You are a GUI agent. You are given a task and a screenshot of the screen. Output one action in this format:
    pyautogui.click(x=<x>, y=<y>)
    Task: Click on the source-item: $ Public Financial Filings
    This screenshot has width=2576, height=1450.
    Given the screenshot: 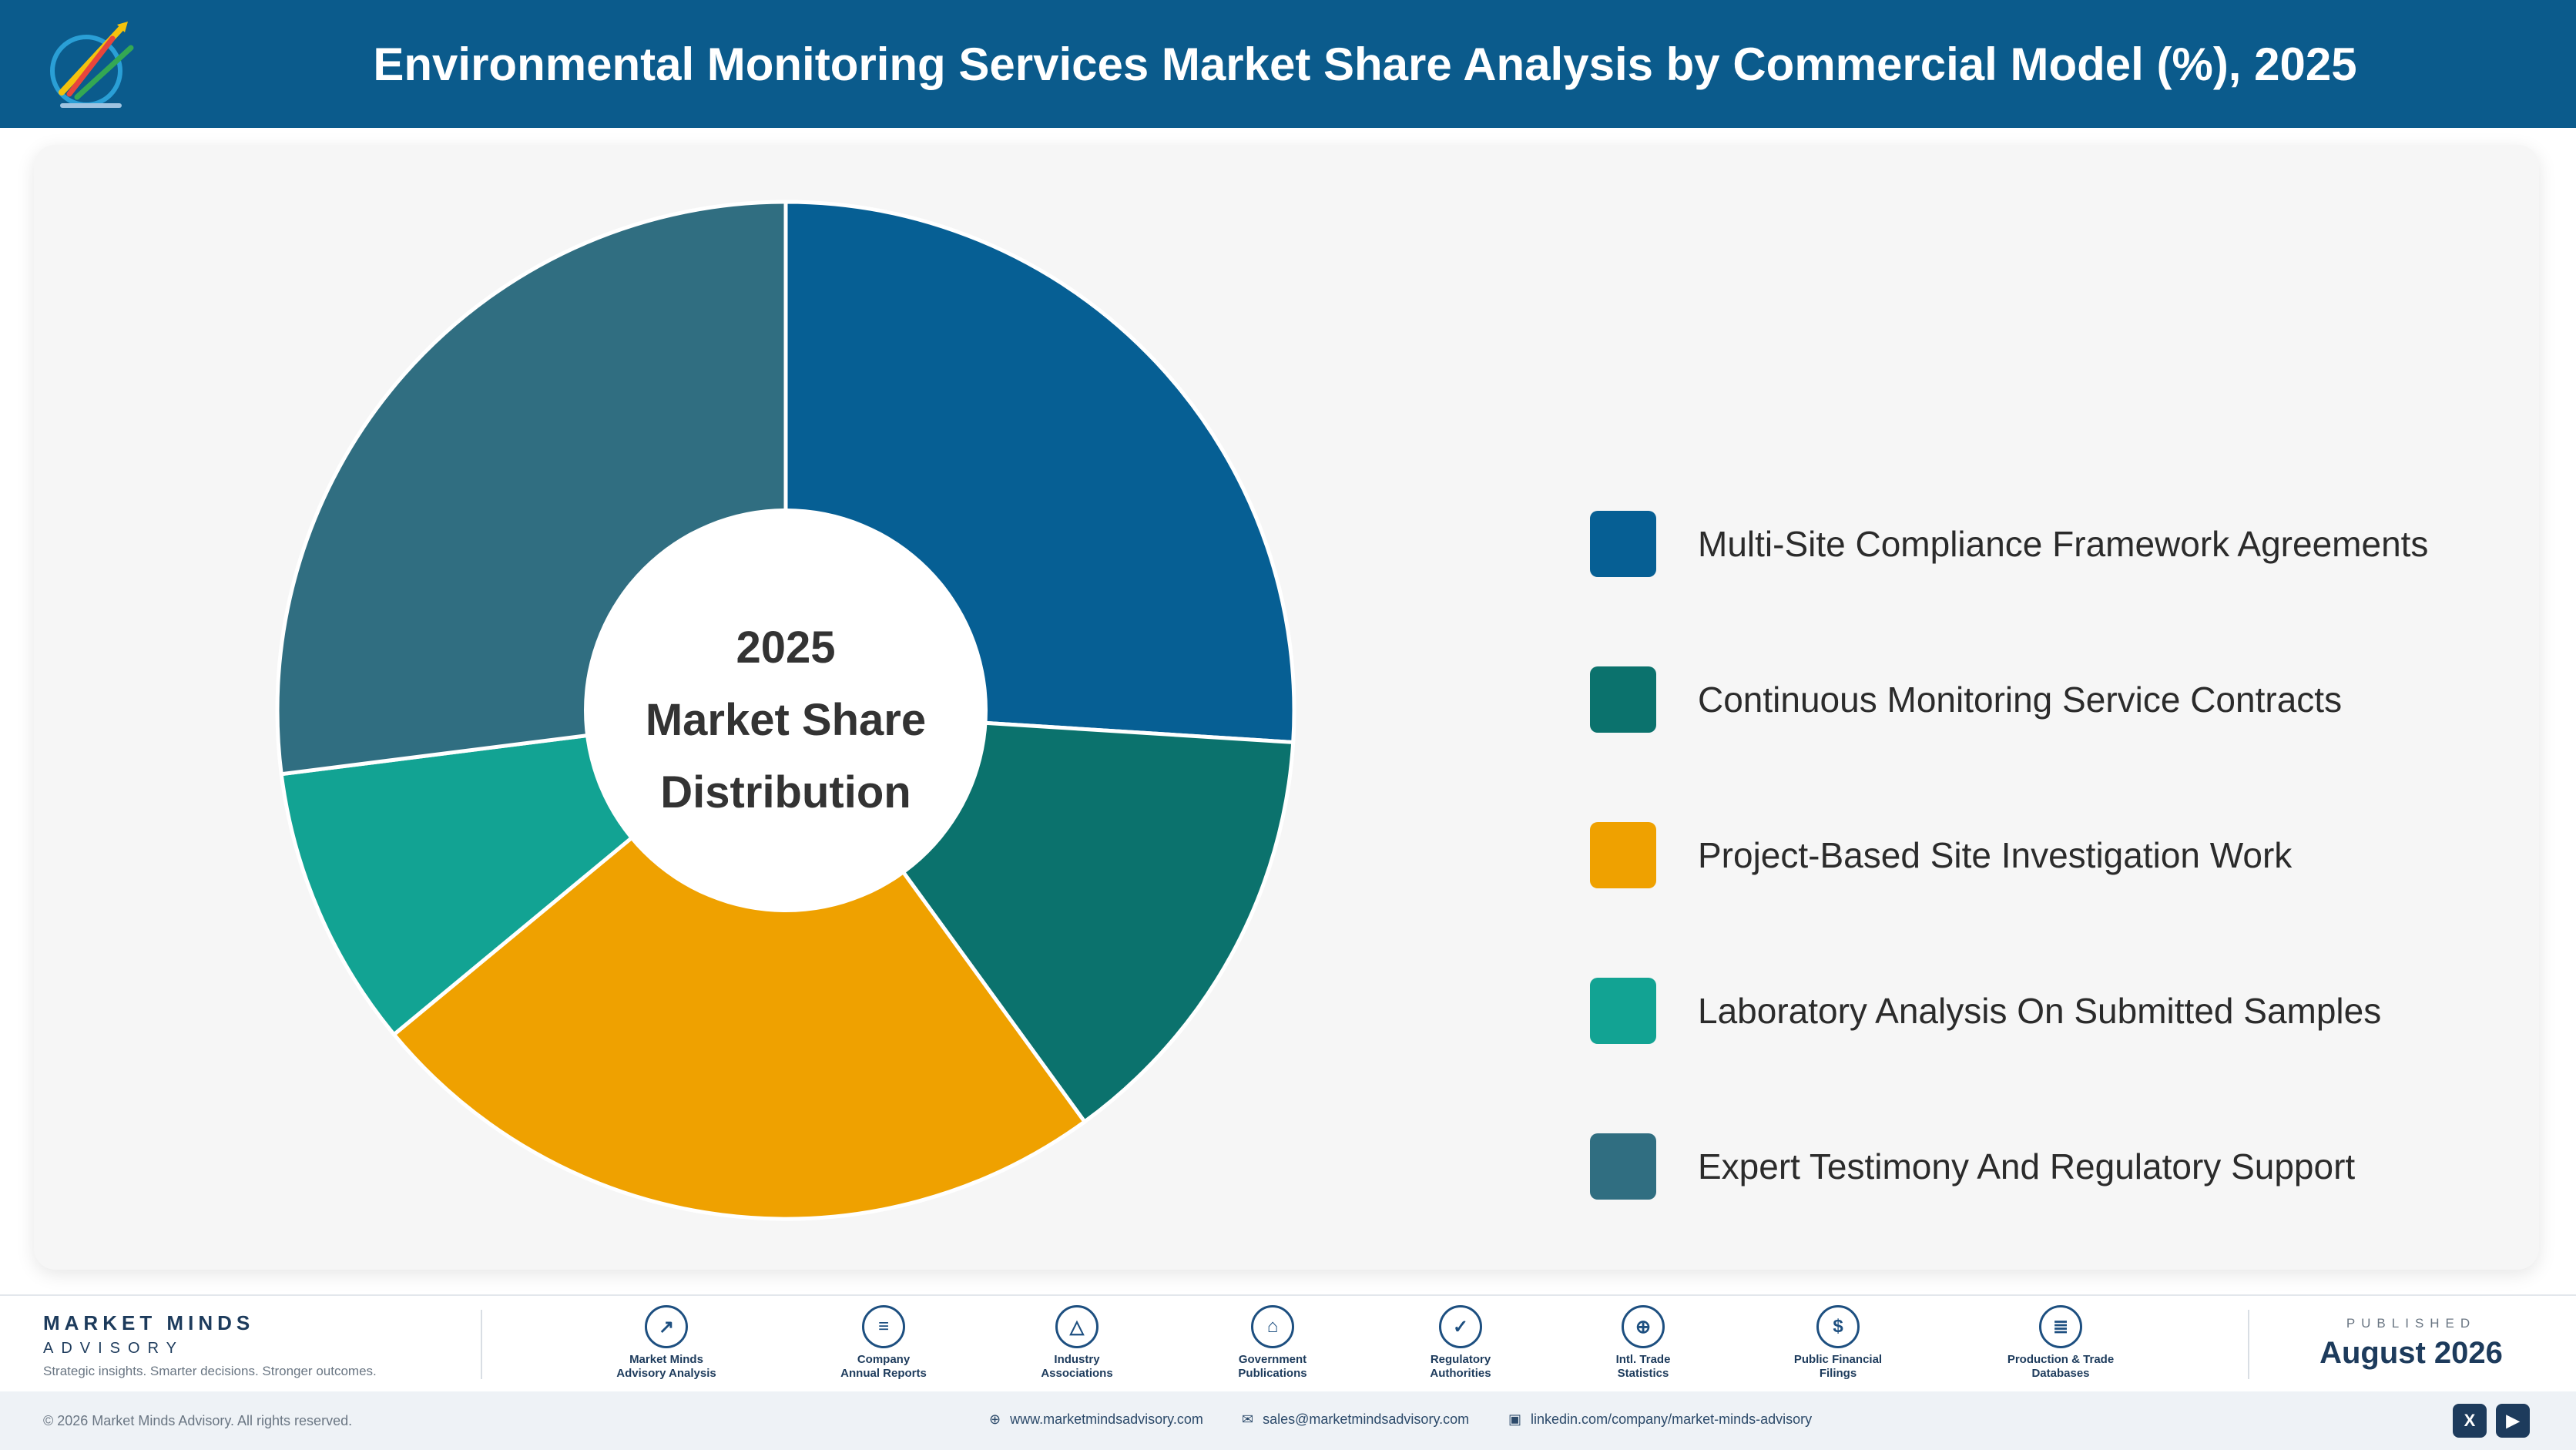 What is the action you would take?
    pyautogui.click(x=1838, y=1343)
    